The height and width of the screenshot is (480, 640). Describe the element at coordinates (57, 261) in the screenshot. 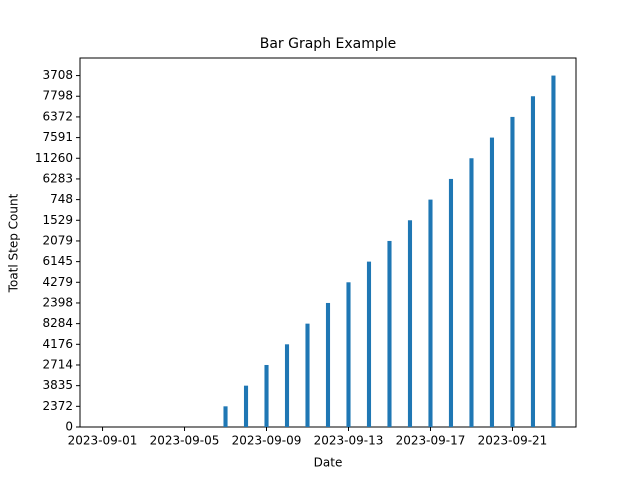

I see `y-tick-label: 6145` at that location.